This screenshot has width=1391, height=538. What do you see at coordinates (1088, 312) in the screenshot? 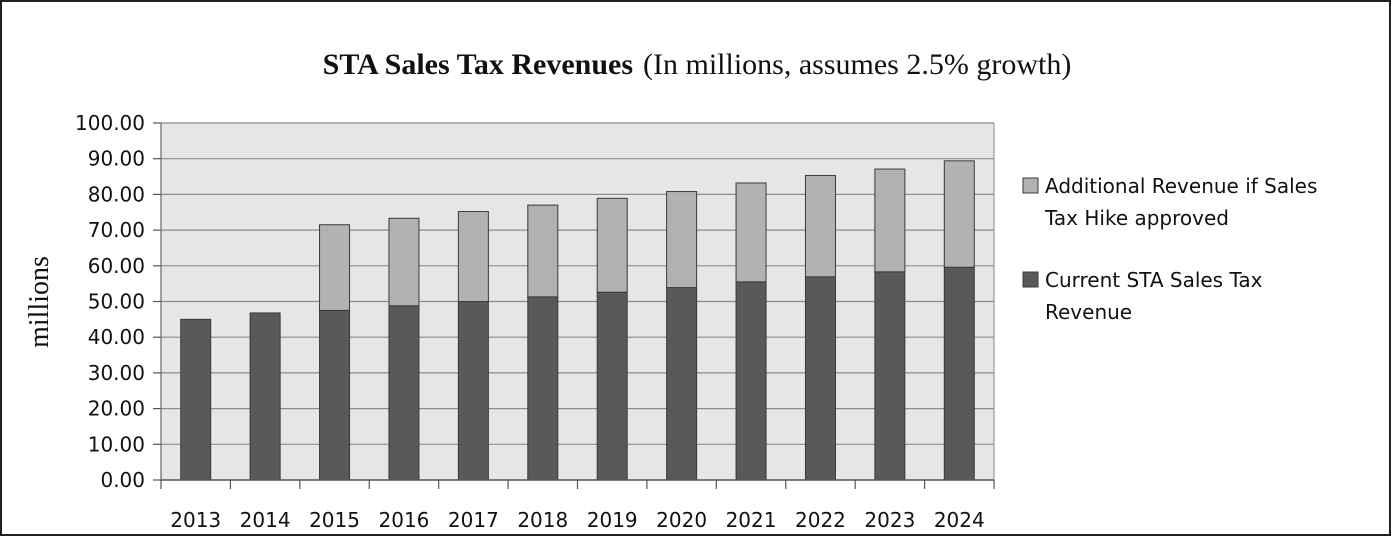
I see `legend-label-current: Revenue` at bounding box center [1088, 312].